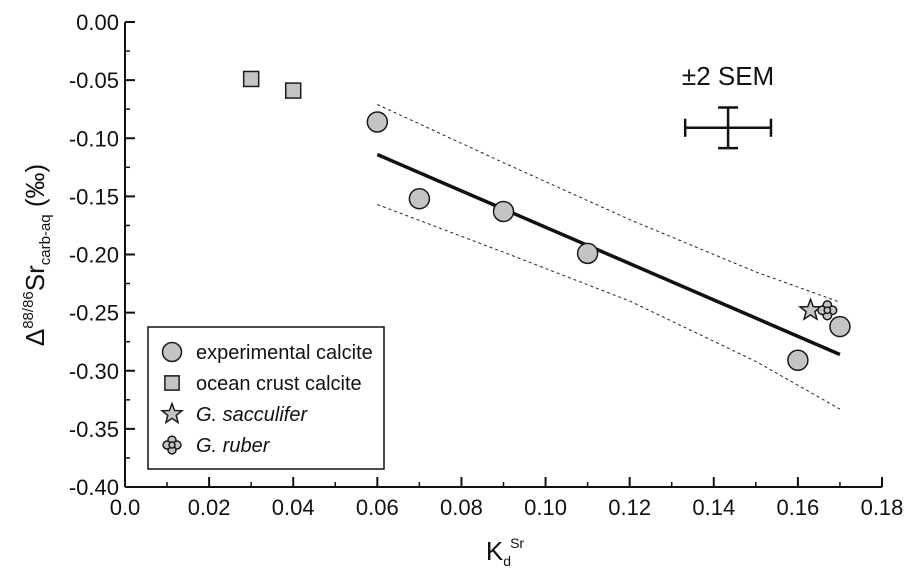 Image resolution: width=919 pixels, height=573 pixels. What do you see at coordinates (94, 487) in the screenshot?
I see `y-tick-label: -0.40` at bounding box center [94, 487].